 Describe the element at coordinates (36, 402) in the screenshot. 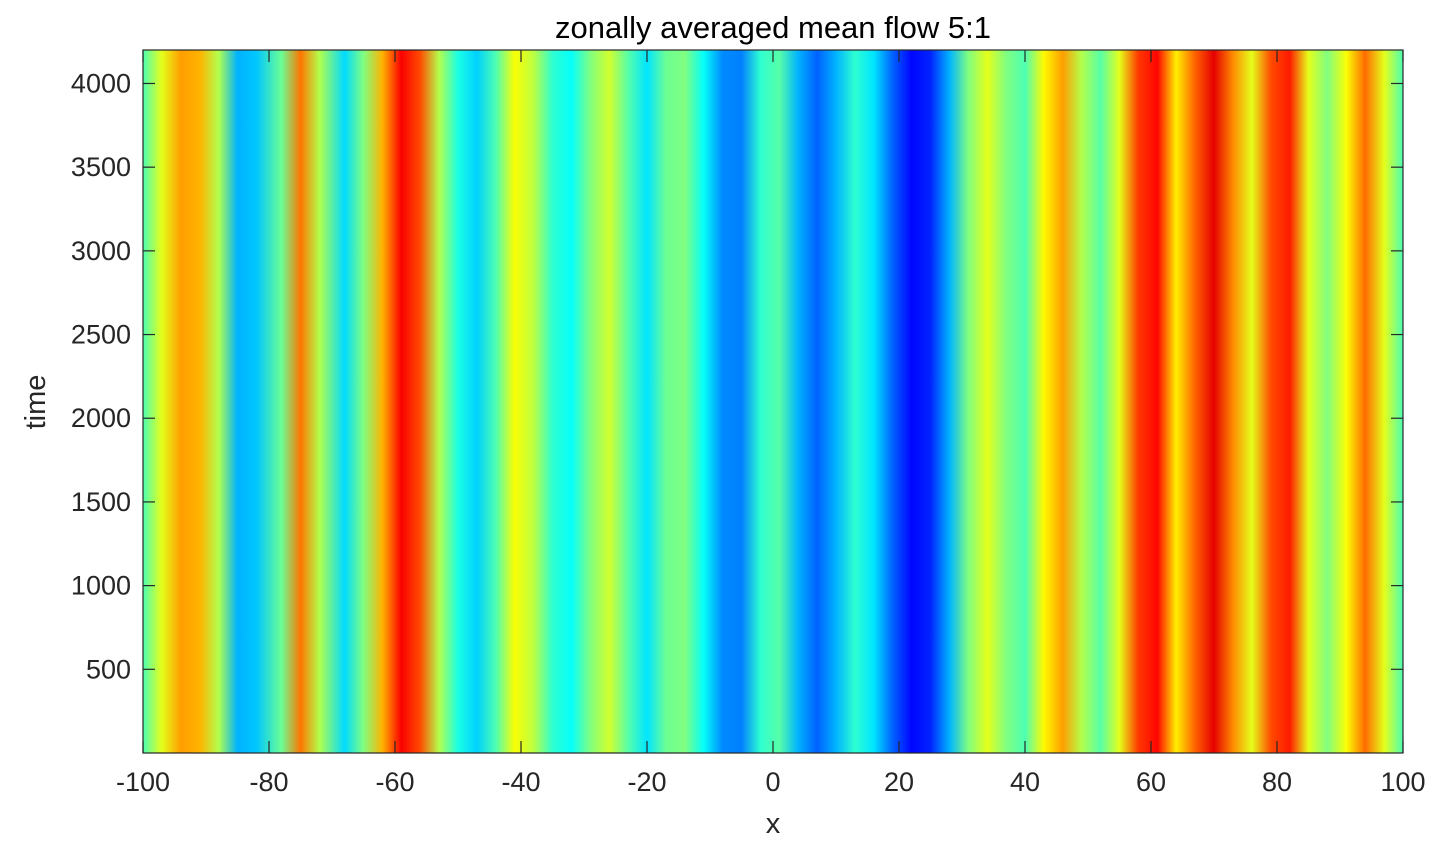

I see `y-axis-label: time` at that location.